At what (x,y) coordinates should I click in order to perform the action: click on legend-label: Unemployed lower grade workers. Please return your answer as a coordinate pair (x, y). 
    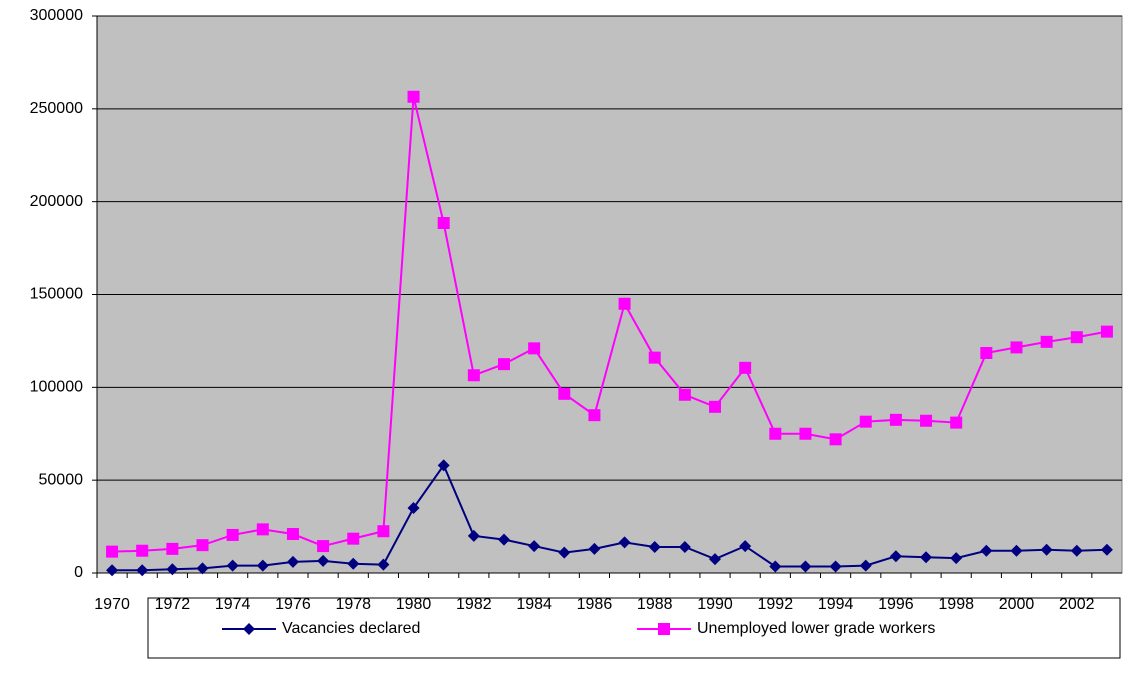
    Looking at the image, I should click on (816, 628).